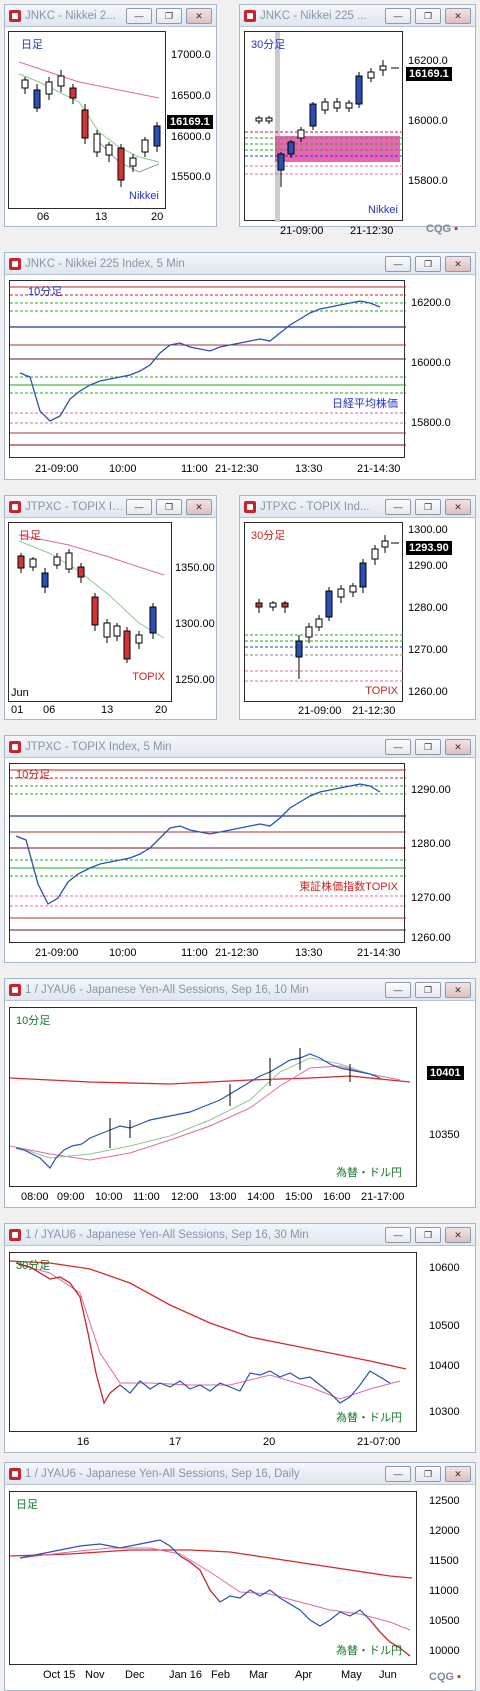  I want to click on x-tick: Oct 15, so click(59, 1675).